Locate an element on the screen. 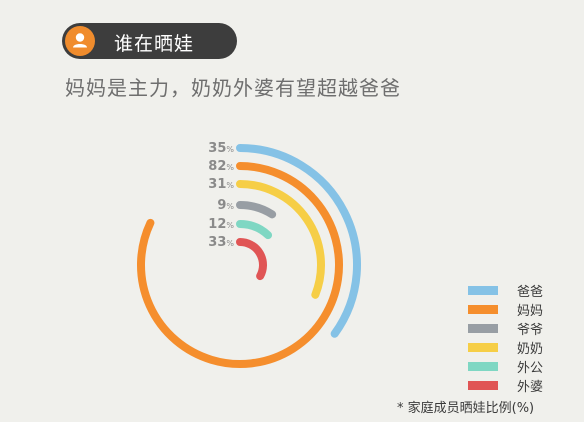 This screenshot has height=422, width=584. legend-item-爸爸: 爸爸 is located at coordinates (505, 290).